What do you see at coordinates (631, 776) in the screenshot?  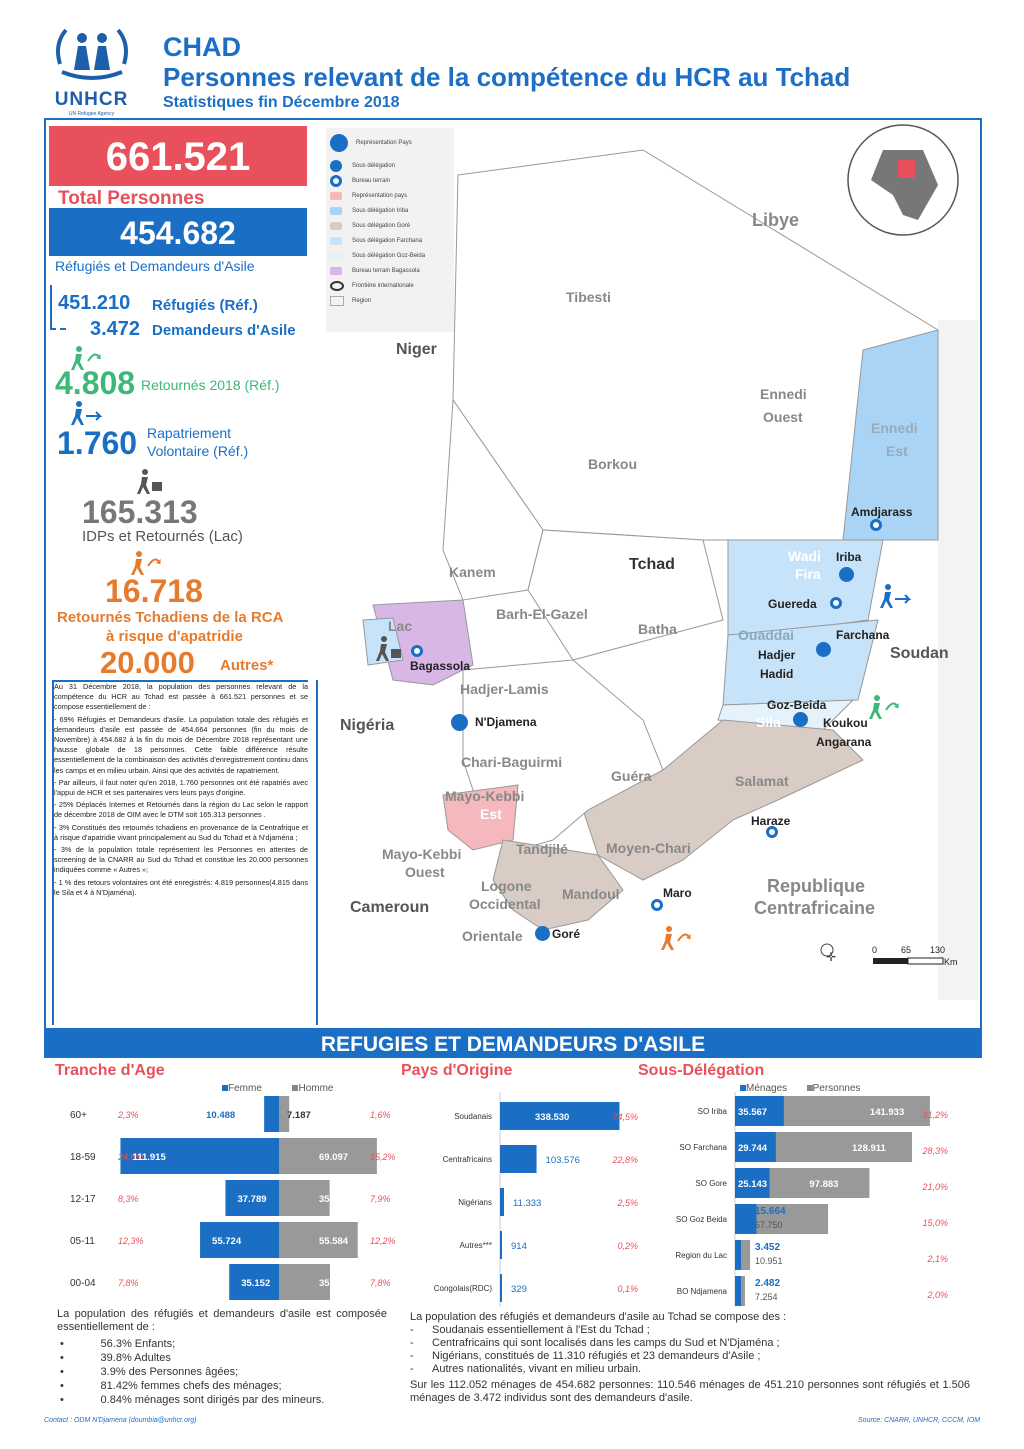 I see `map-region-label: Guéra` at bounding box center [631, 776].